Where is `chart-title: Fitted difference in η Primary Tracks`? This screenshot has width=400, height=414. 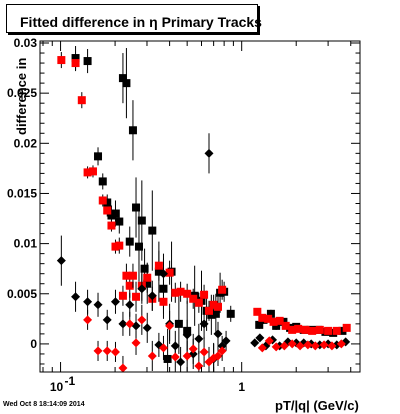
chart-title: Fitted difference in η Primary Tracks is located at coordinates (141, 22).